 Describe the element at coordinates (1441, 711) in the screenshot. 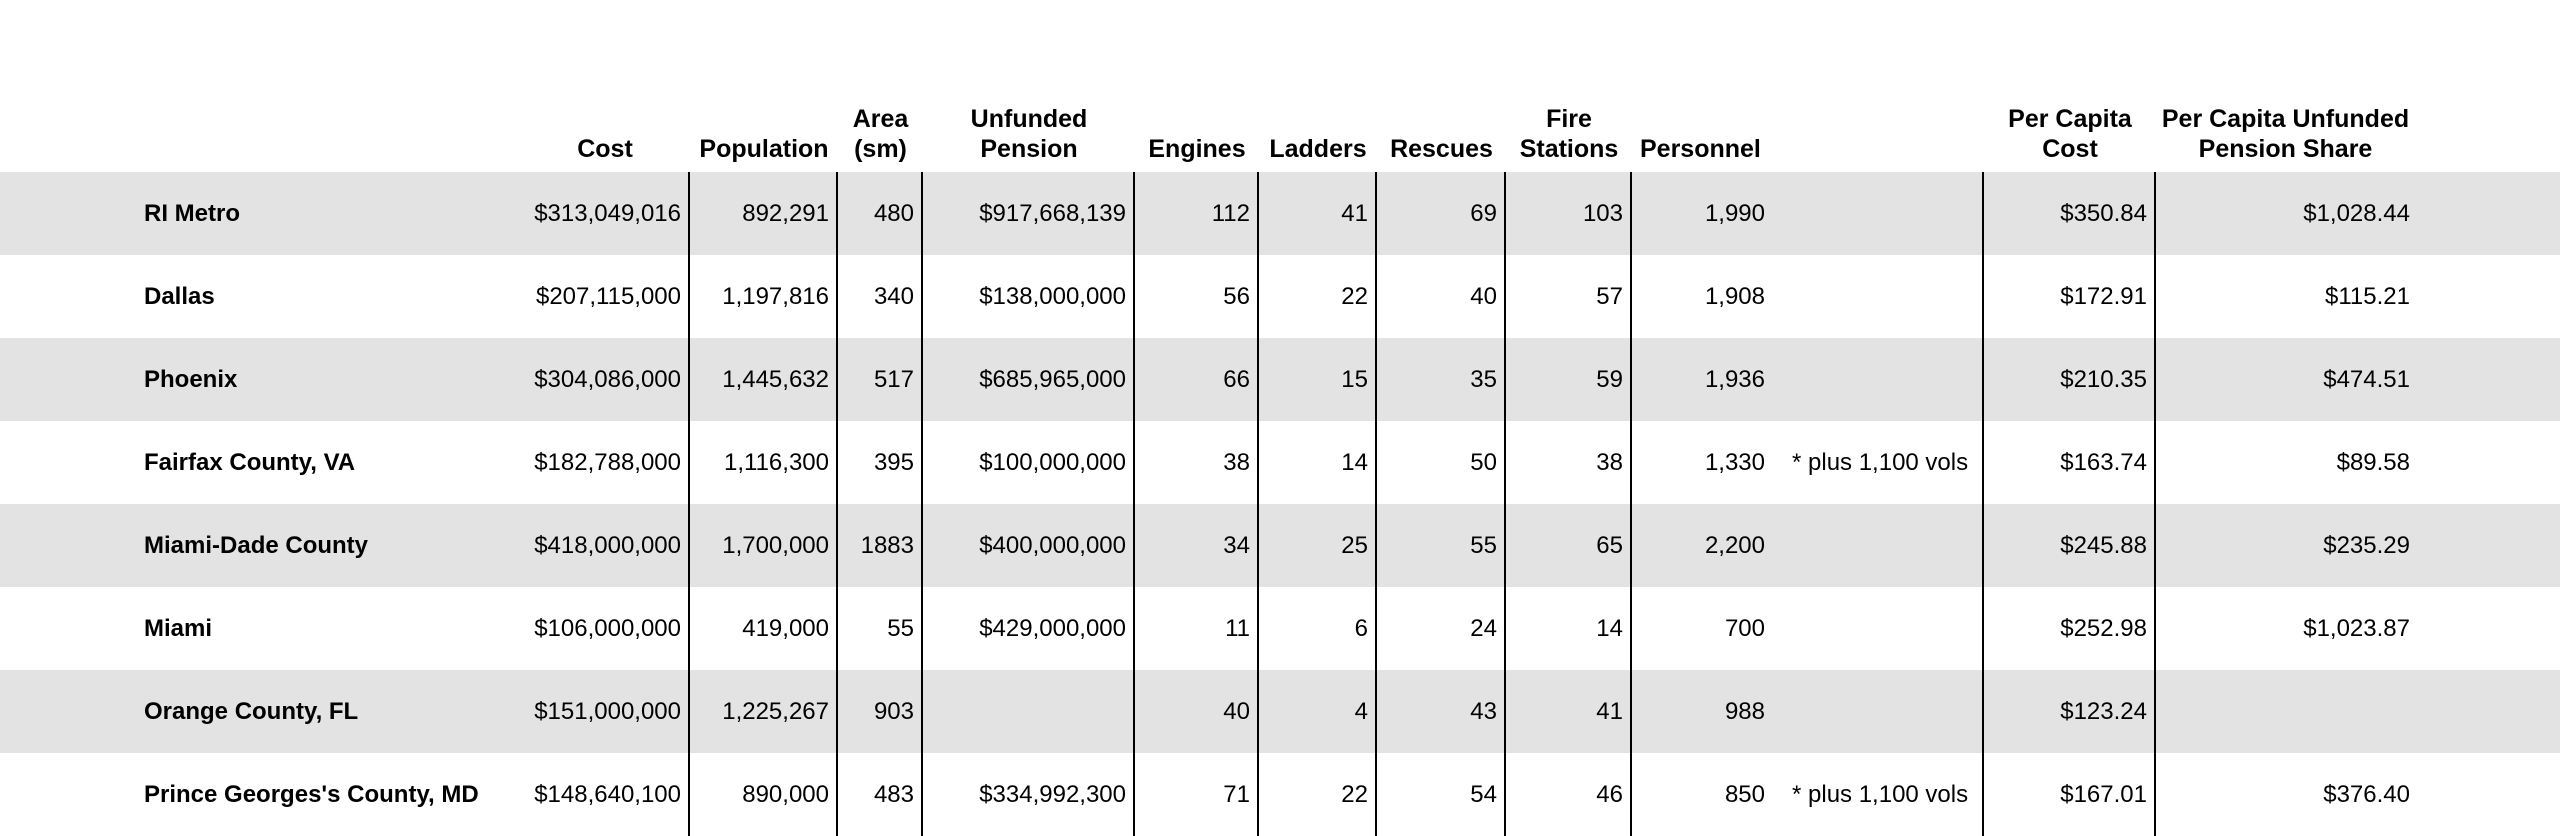

I see `cell-rescues: 43` at that location.